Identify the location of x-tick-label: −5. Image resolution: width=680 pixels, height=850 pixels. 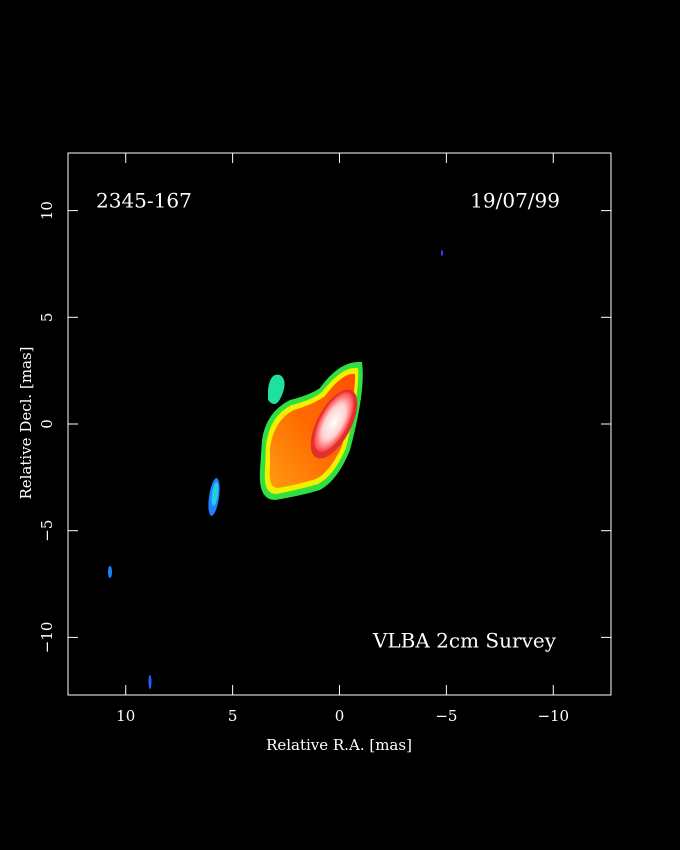
(446, 716).